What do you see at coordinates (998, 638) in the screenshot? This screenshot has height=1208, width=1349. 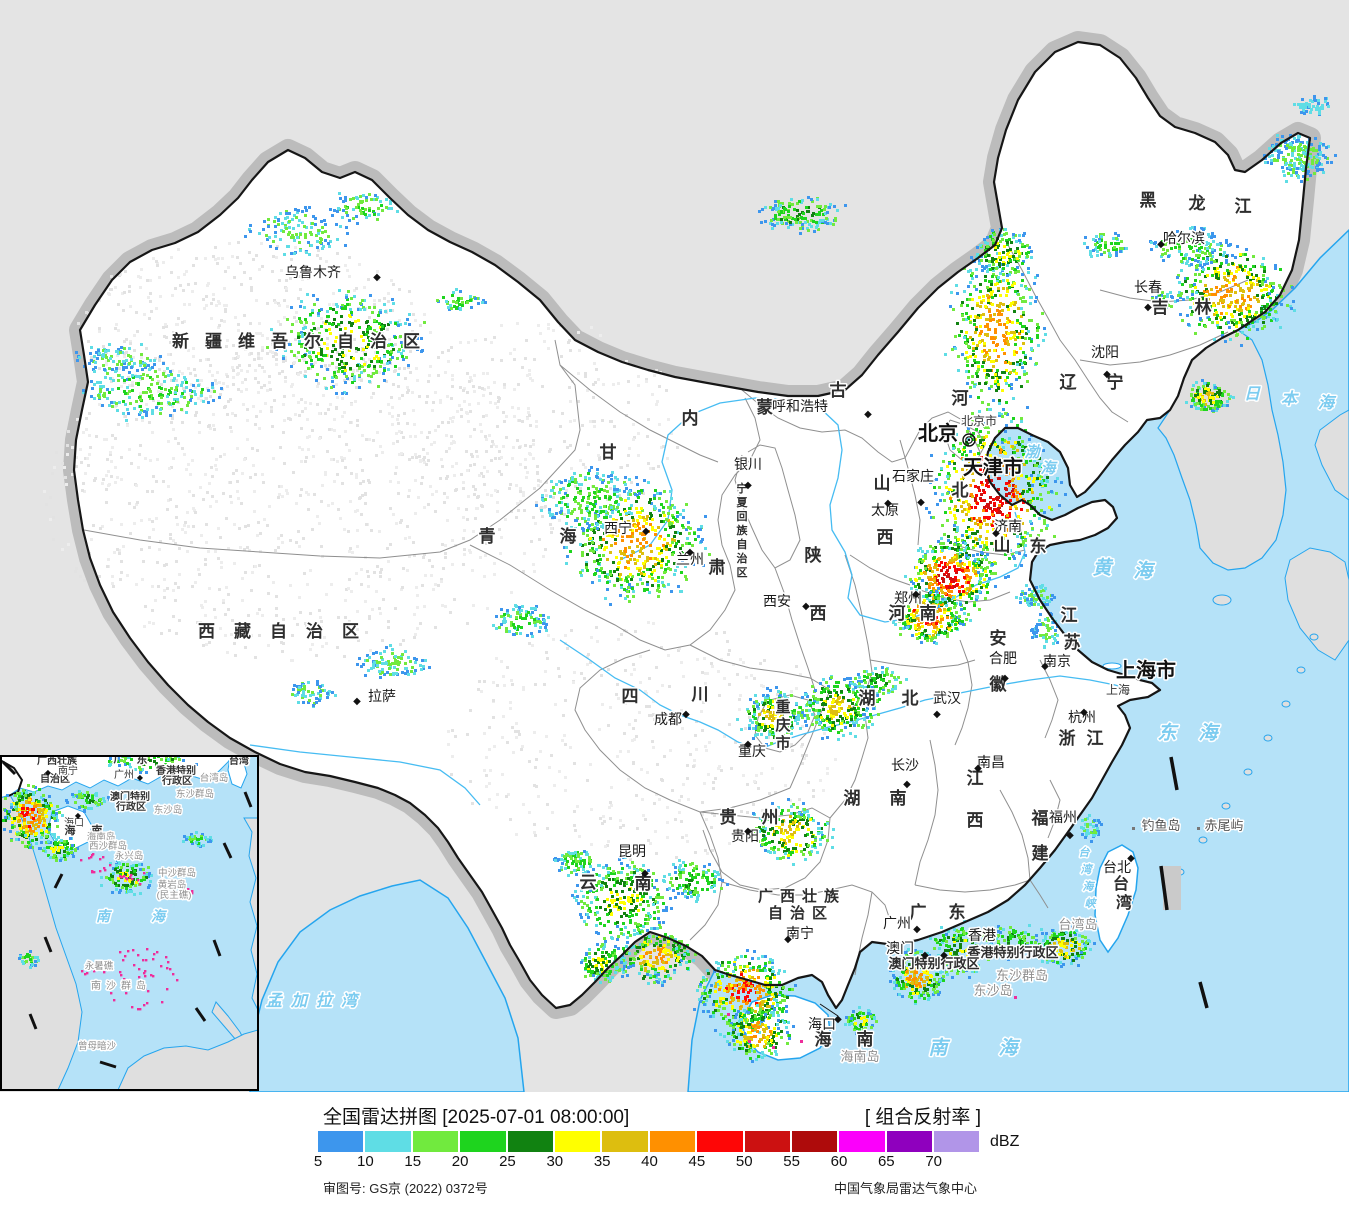 I see `province-label: 安` at bounding box center [998, 638].